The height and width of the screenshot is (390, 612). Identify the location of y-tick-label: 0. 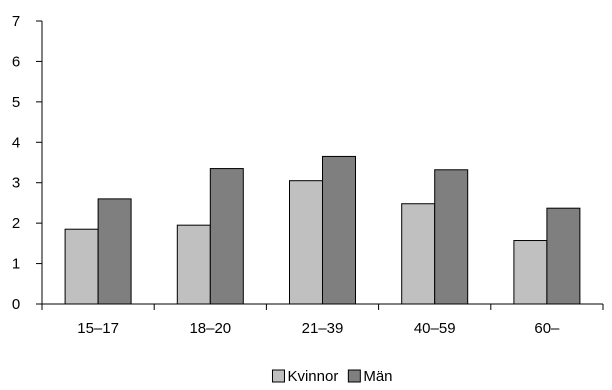
(16, 304).